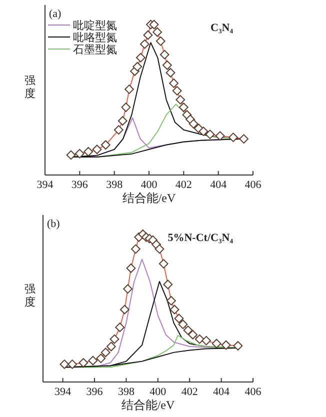  Describe the element at coordinates (95, 50) in the screenshot. I see `legend-label: 石墨型氮` at that location.